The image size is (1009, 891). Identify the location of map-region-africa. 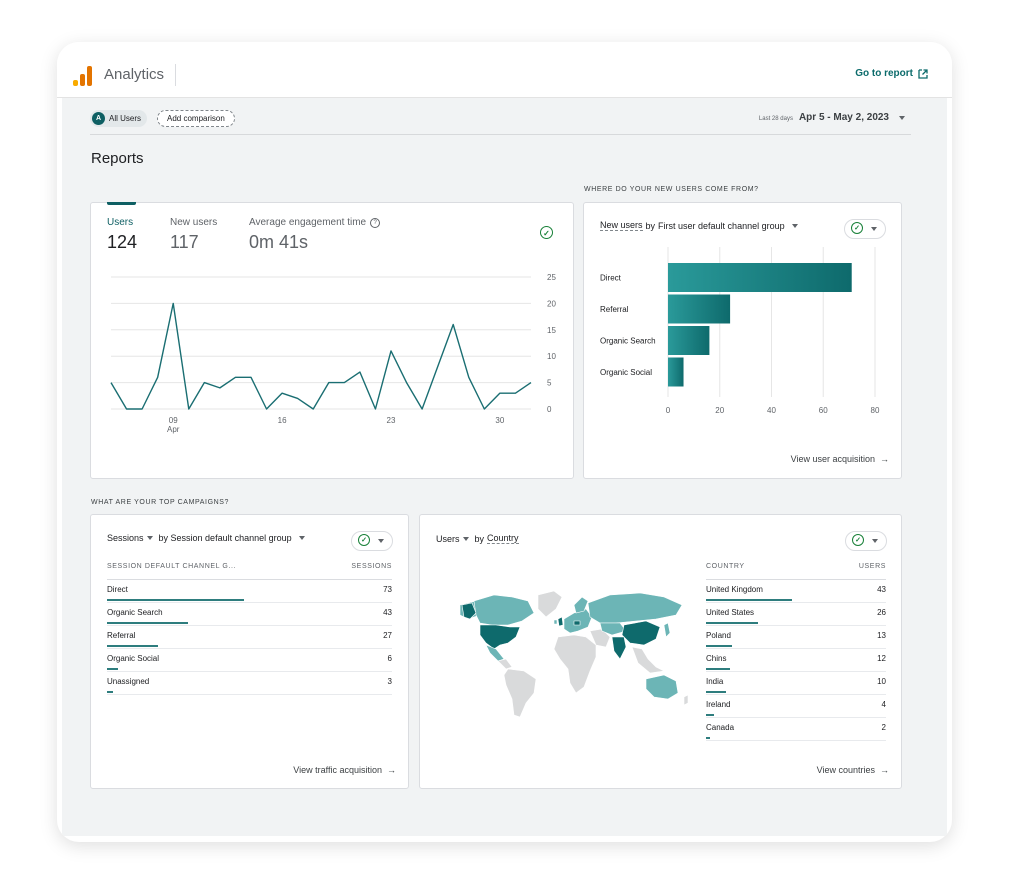
(575, 664).